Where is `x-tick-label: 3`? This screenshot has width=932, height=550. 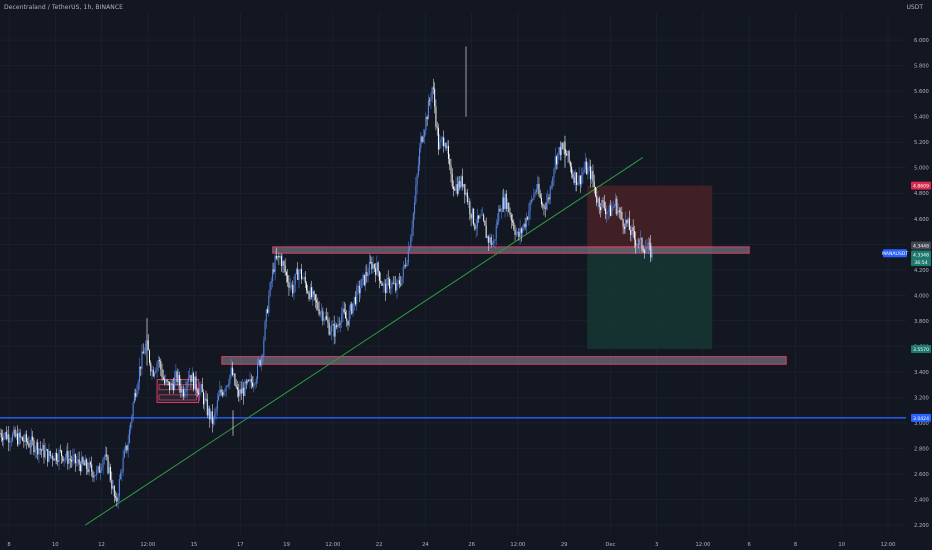
x-tick-label: 3 is located at coordinates (656, 545).